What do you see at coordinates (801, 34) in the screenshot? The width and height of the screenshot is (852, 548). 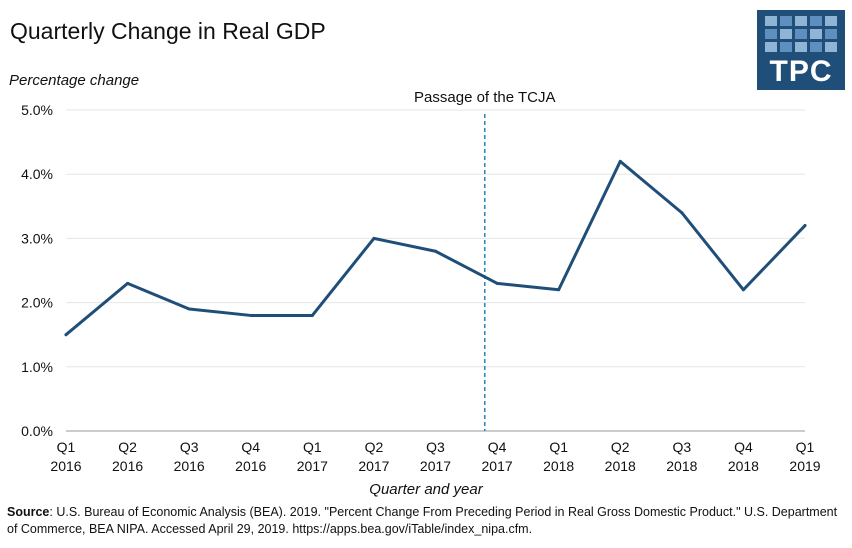 I see `logo-grid-icon` at bounding box center [801, 34].